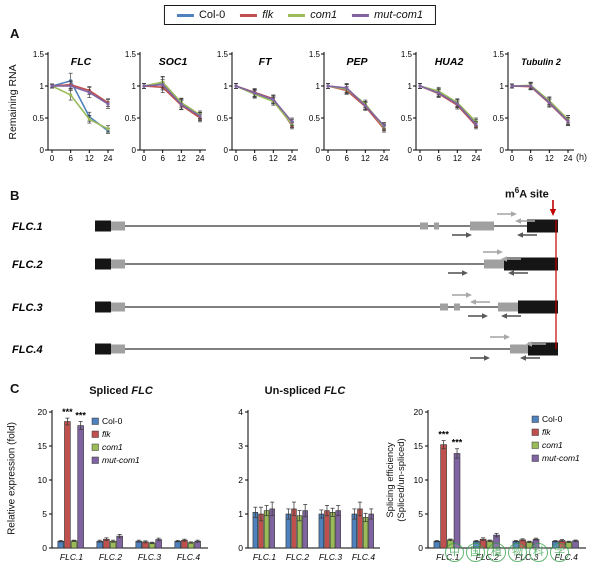 Image resolution: width=600 pixels, height=575 pixels. I want to click on spliced-title-prefix: Spliced, so click(110, 391).